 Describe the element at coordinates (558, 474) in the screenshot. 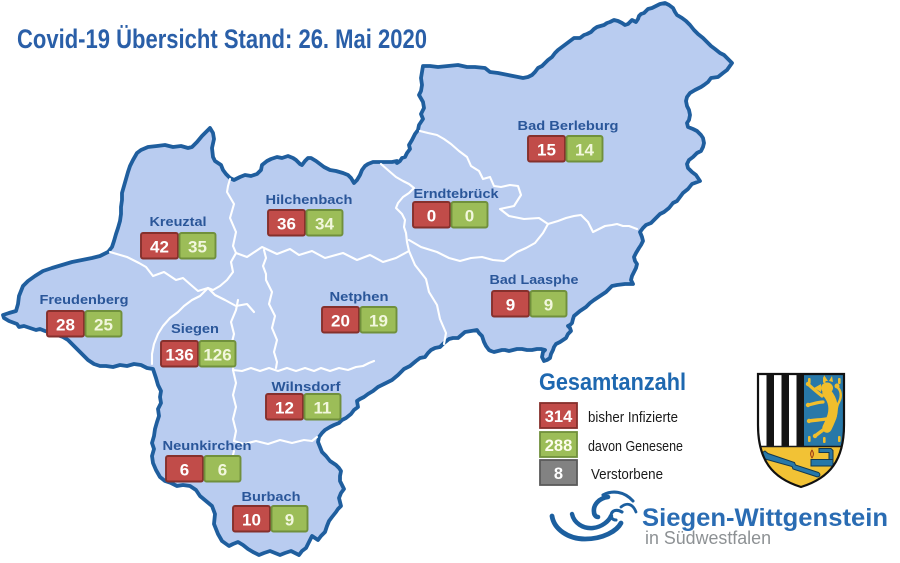

I see `svg-text: 8` at that location.